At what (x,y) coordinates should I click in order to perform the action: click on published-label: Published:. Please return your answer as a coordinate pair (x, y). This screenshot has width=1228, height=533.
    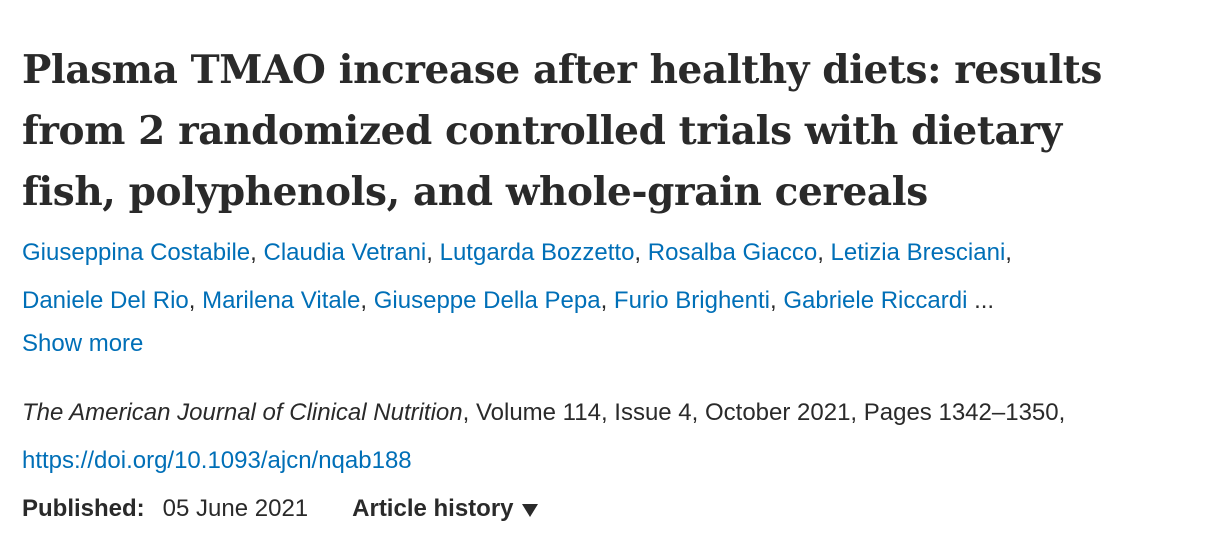
    Looking at the image, I should click on (83, 508).